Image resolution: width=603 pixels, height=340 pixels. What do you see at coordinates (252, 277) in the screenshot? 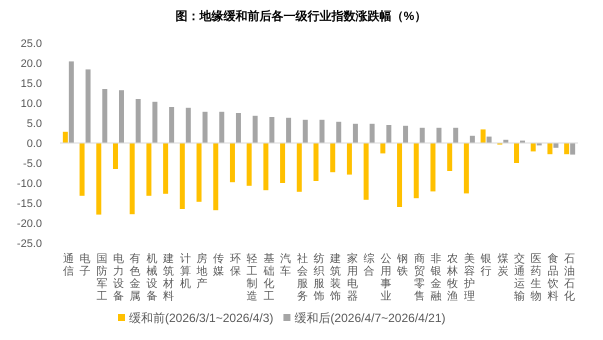
I see `x-tick-label: 轻工制造` at bounding box center [252, 277].